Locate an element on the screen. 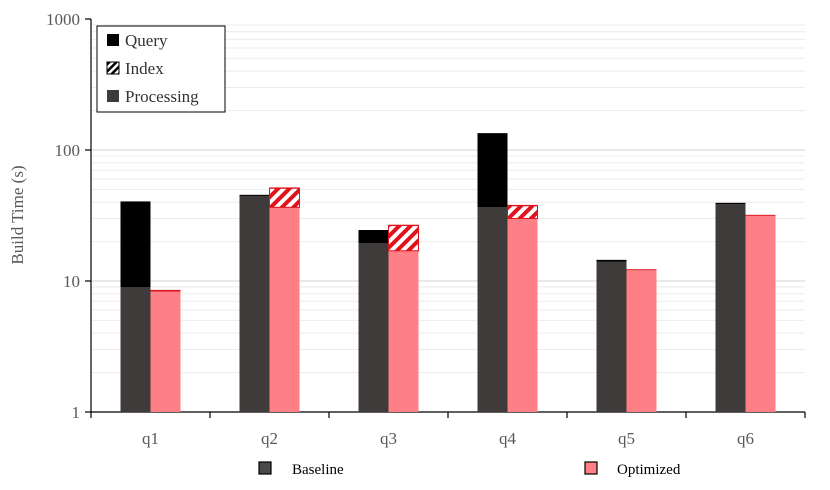  x-tick-label: q6 is located at coordinates (745, 438).